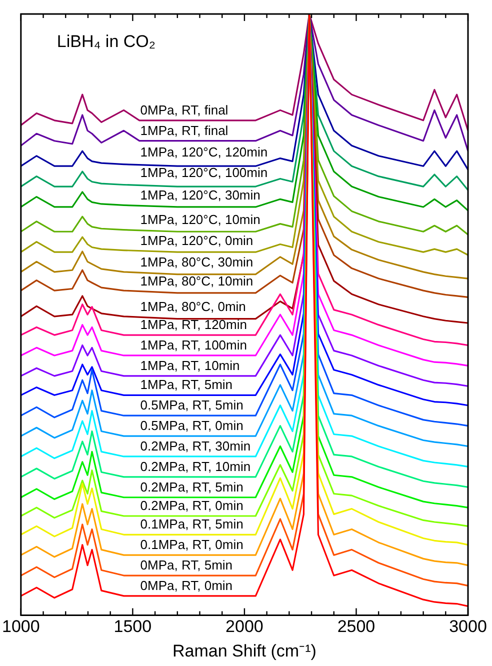  I want to click on series-label: 1MPa, 80°C, 0min, so click(193, 306).